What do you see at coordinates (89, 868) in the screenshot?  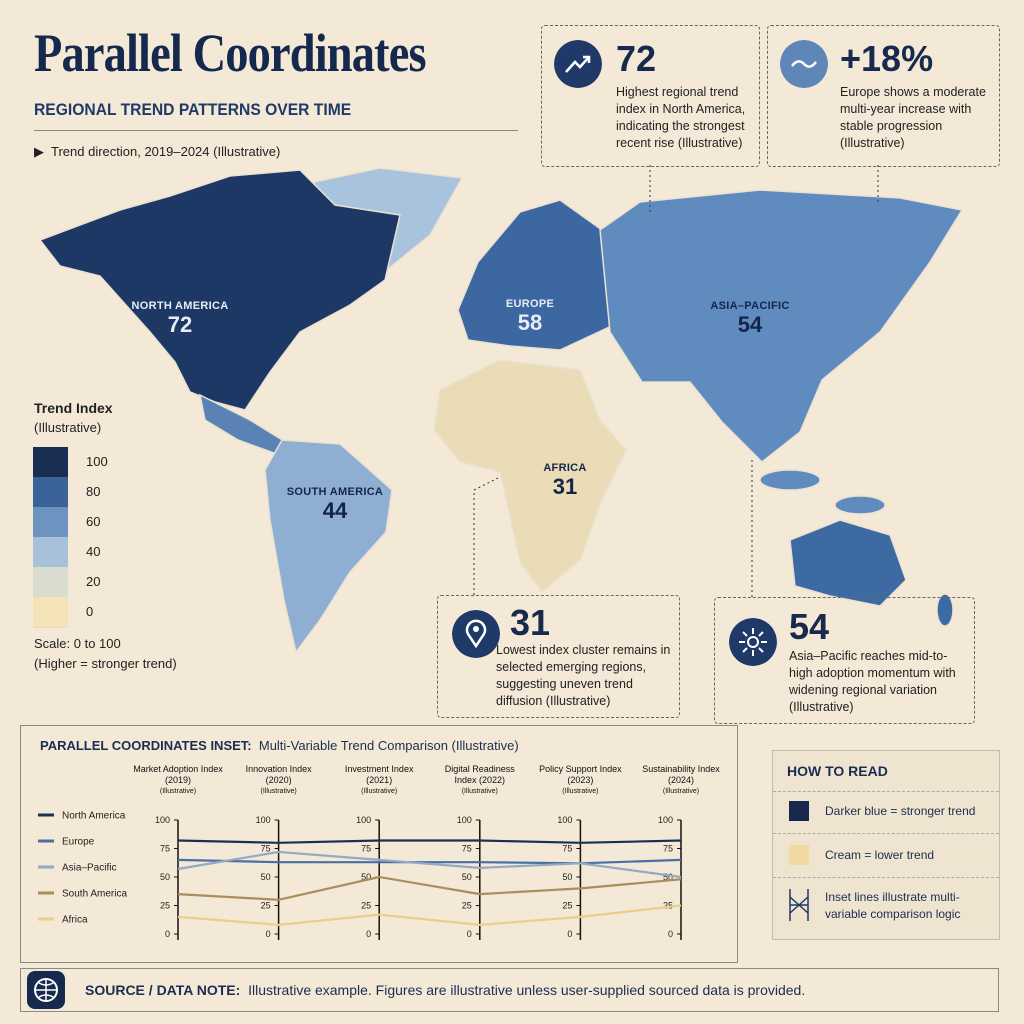 I see `legend-label: Asia–Pacific` at bounding box center [89, 868].